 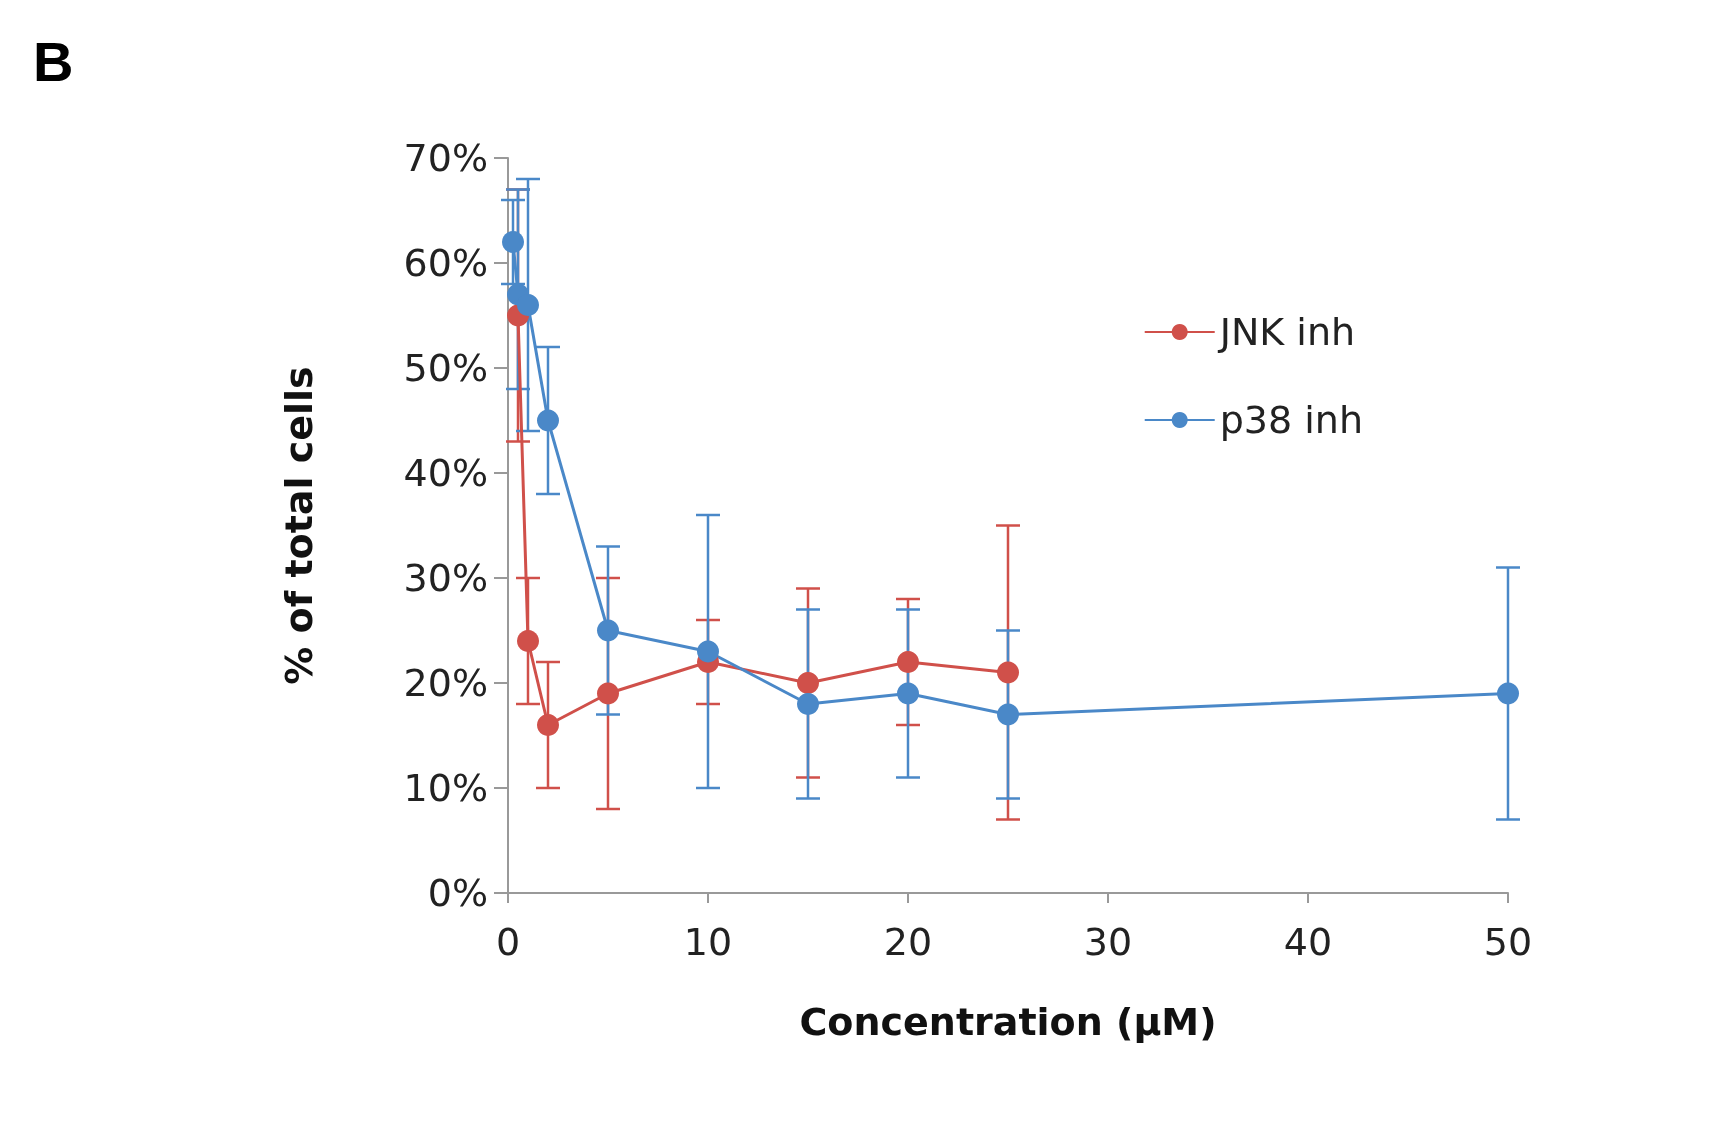 I want to click on text: B, so click(x=53, y=61).